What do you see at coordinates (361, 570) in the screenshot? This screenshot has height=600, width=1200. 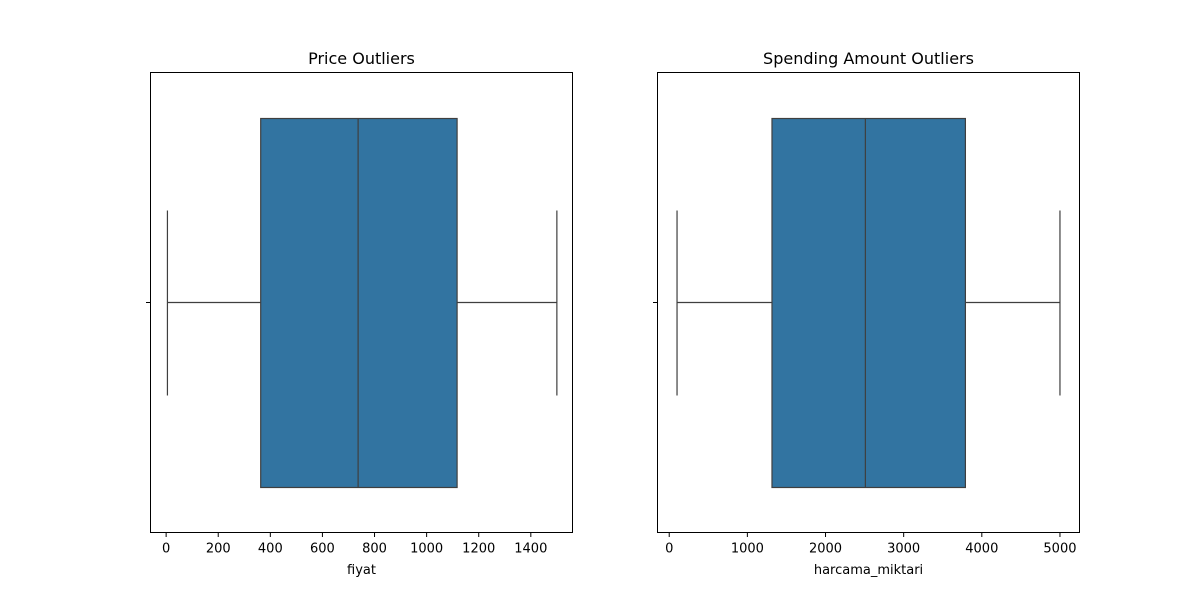 I see `x-axis-label: fiyat` at bounding box center [361, 570].